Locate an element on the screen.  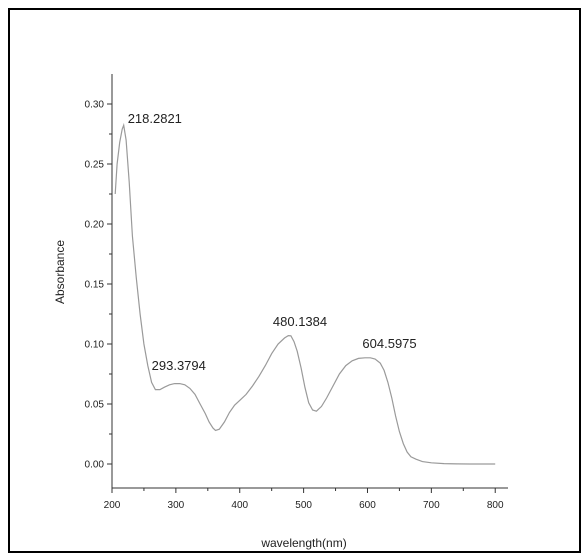
y-axis-title: Absorbance is located at coordinates (60, 272).